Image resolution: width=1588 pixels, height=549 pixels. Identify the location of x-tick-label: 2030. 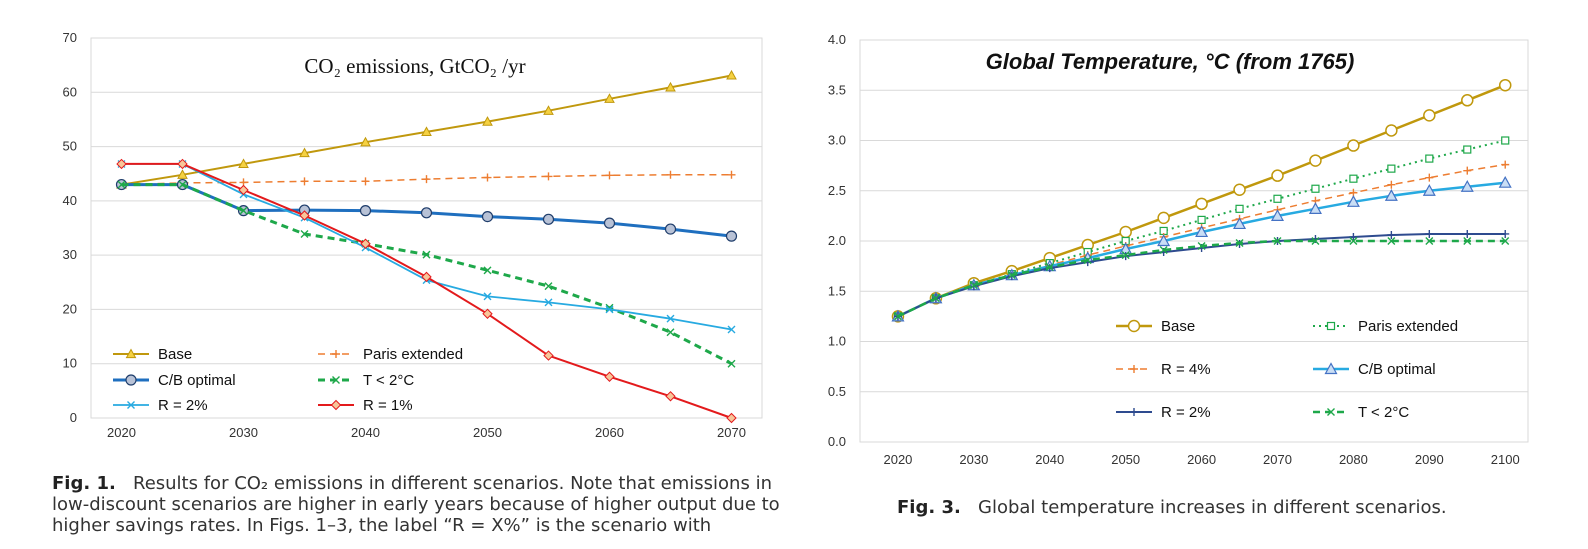
(243, 432).